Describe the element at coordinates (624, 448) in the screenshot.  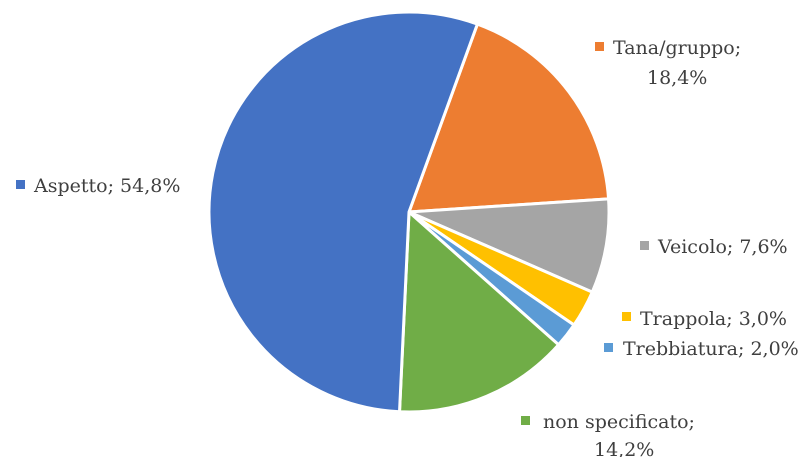
I see `data-label-non-specificato-line2: 14,2%` at that location.